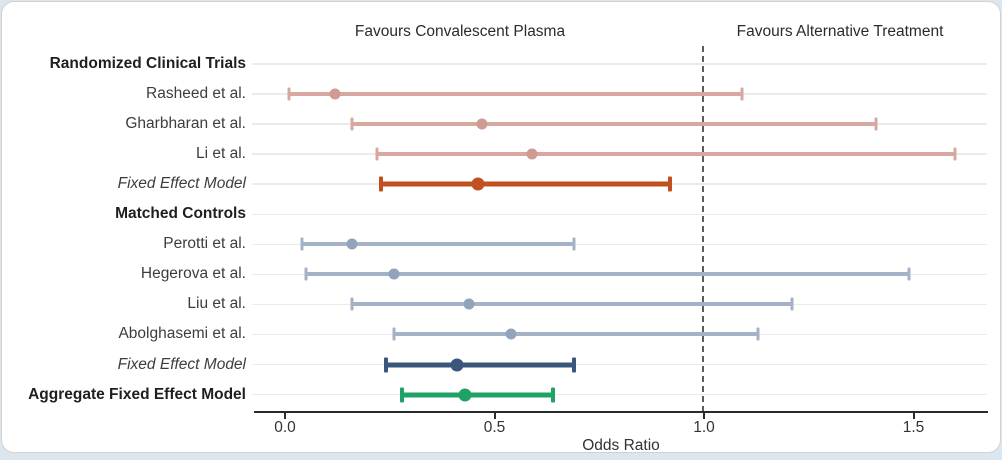 The height and width of the screenshot is (460, 1002). I want to click on x-tick-label: 1.5, so click(913, 427).